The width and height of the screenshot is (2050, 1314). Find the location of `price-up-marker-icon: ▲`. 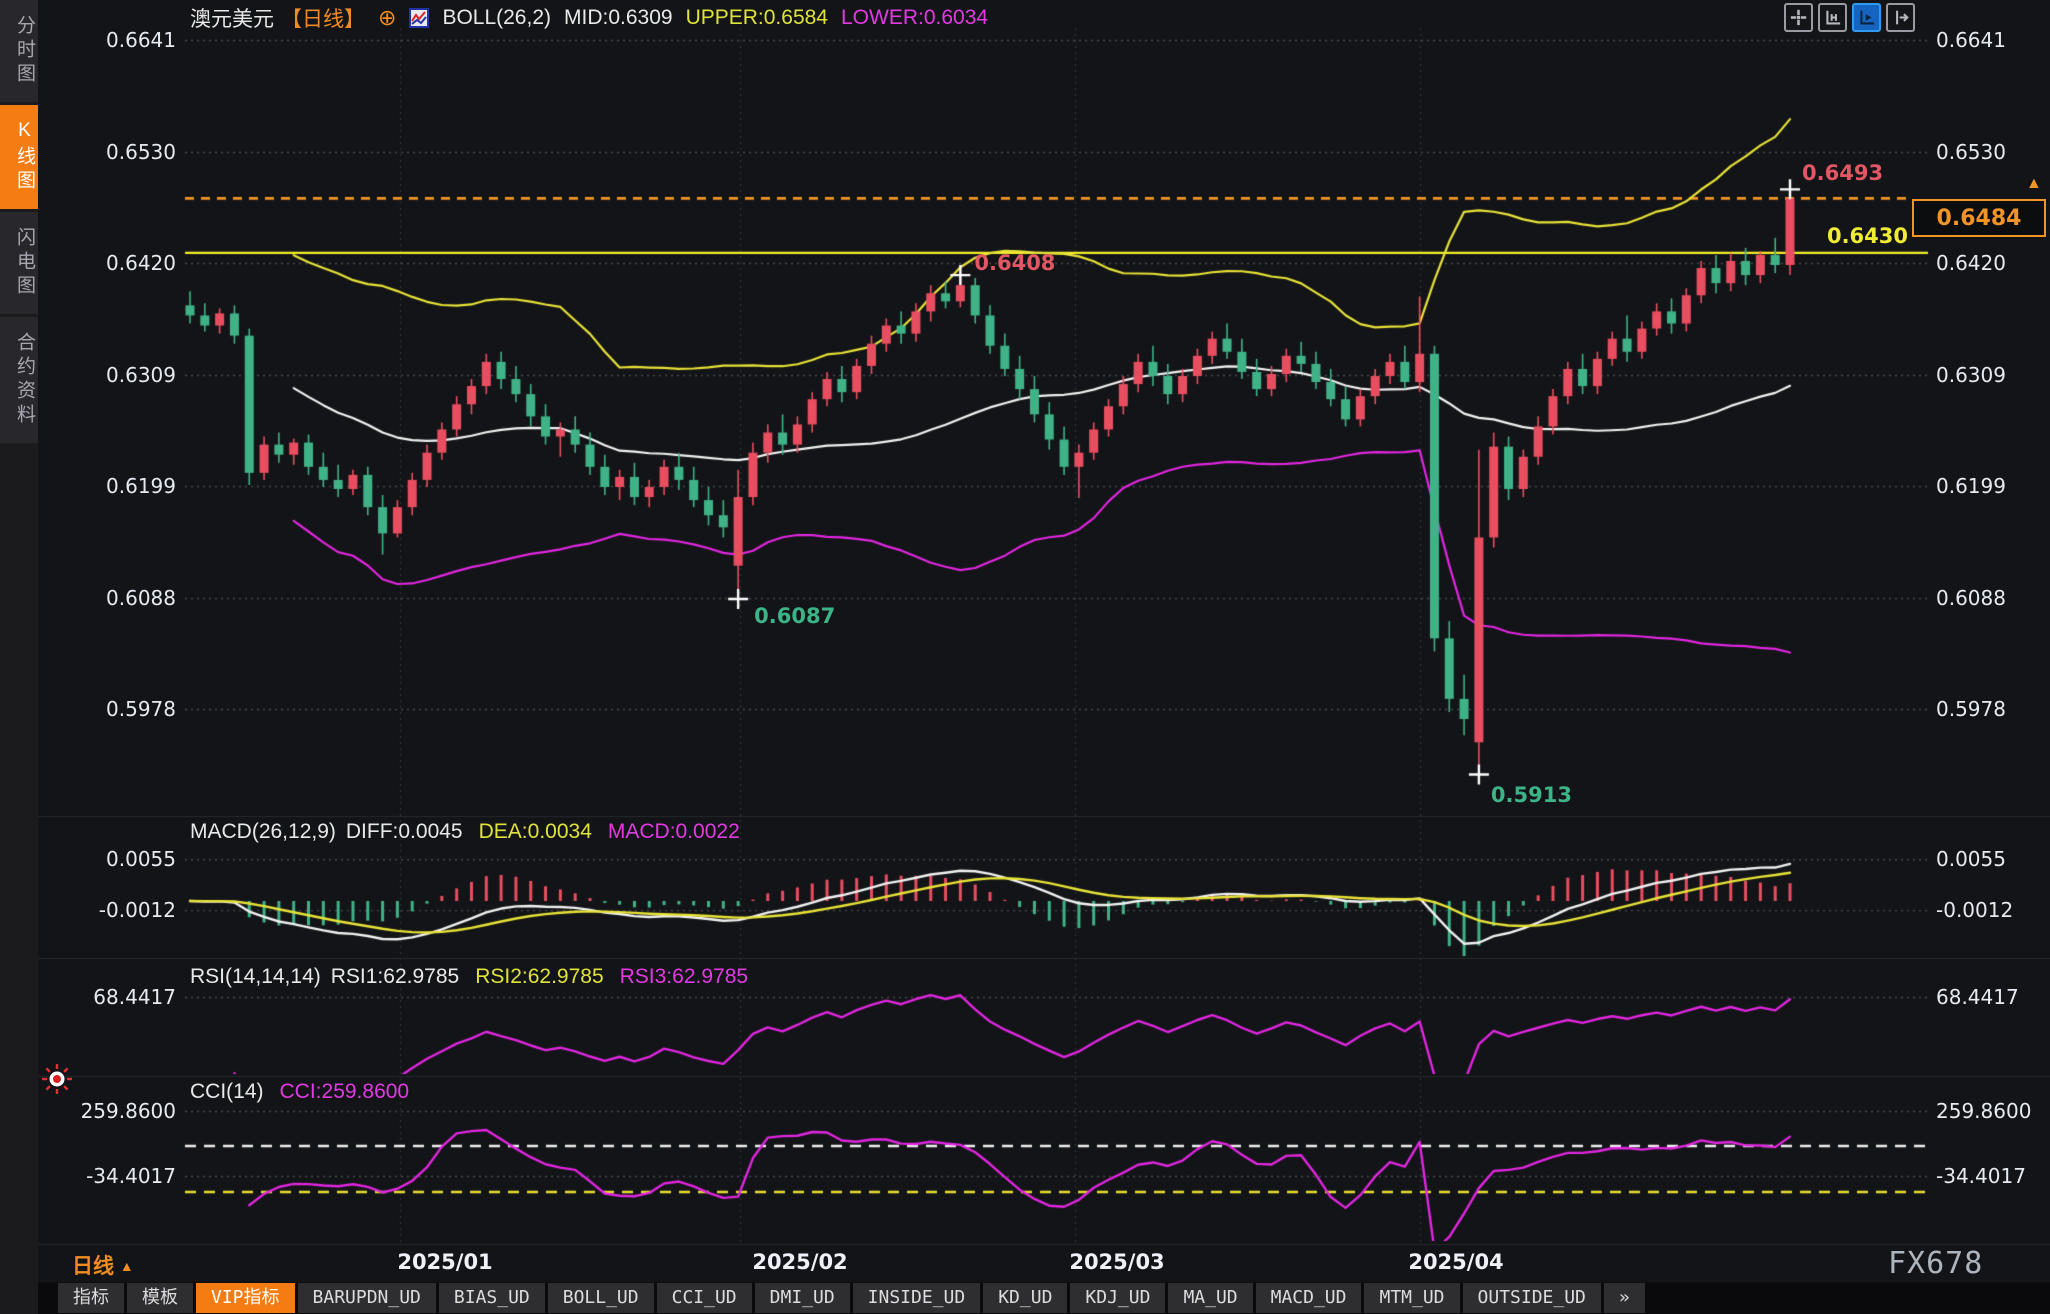

price-up-marker-icon: ▲ is located at coordinates (2034, 183).